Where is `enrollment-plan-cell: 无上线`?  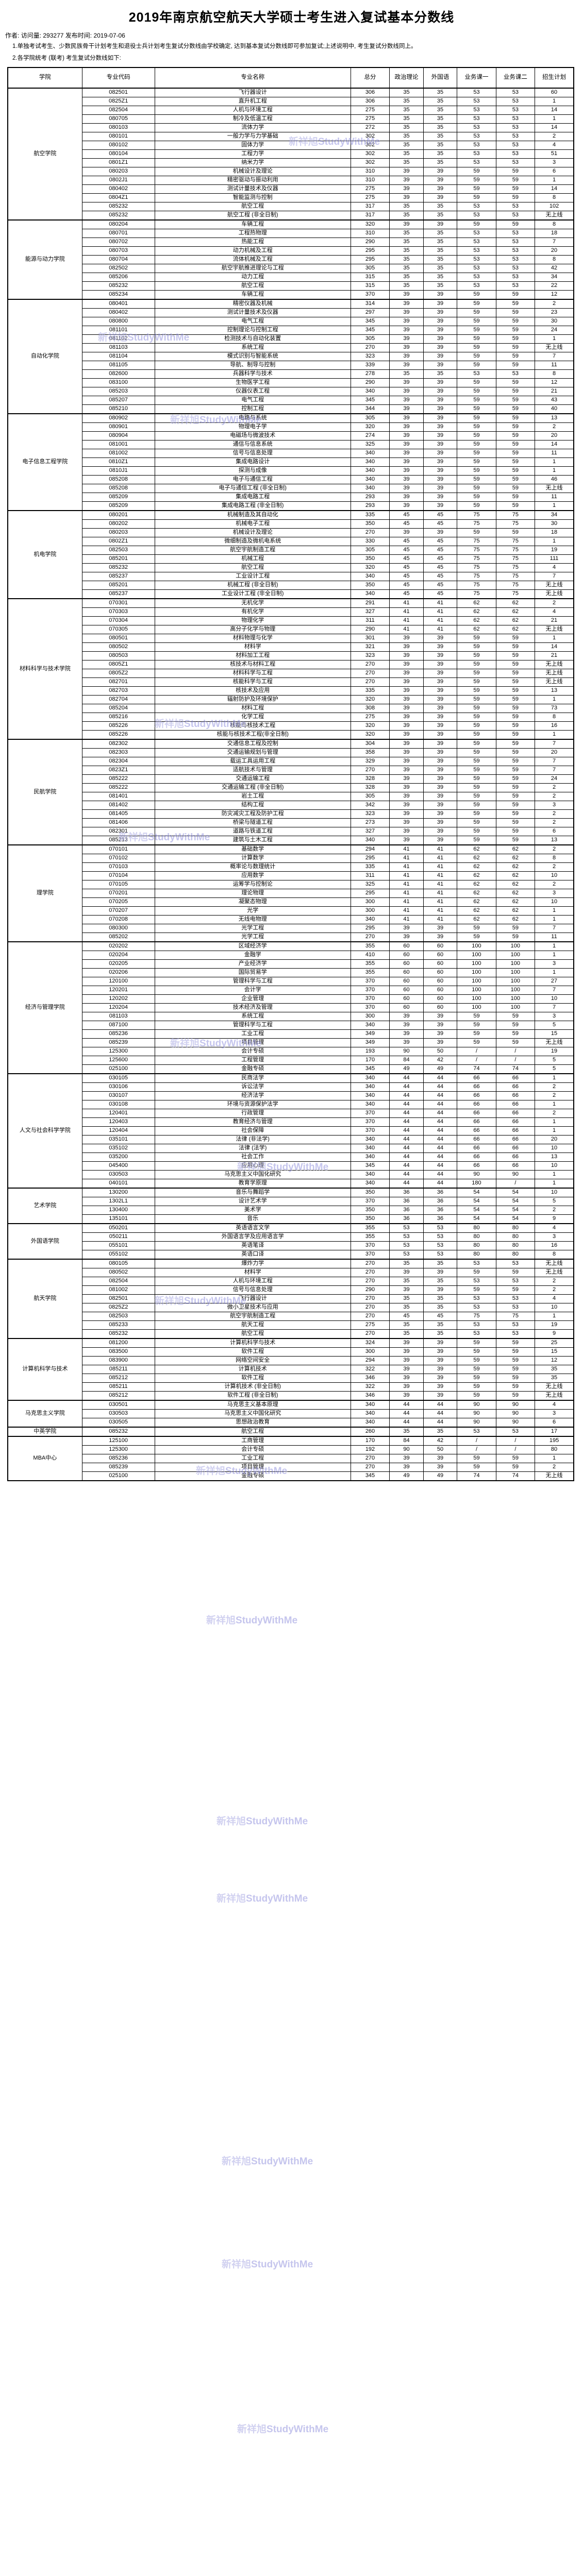
enrollment-plan-cell: 无上线 is located at coordinates (554, 585).